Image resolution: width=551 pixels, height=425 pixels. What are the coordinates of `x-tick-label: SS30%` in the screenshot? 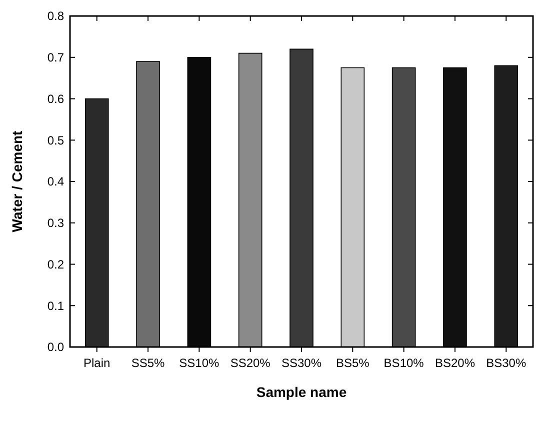 It's located at (301, 363).